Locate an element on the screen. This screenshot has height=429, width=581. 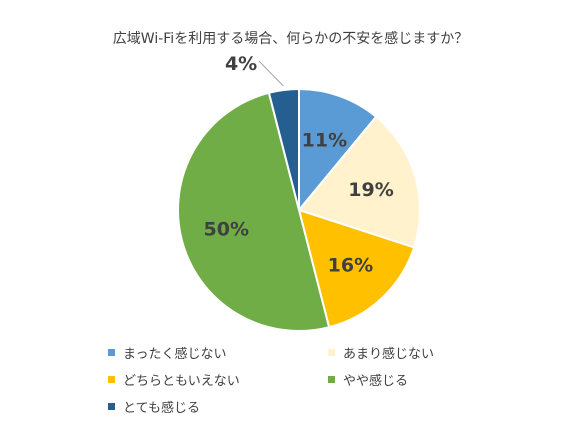
legend-item-4: やや感じる is located at coordinates (368, 379).